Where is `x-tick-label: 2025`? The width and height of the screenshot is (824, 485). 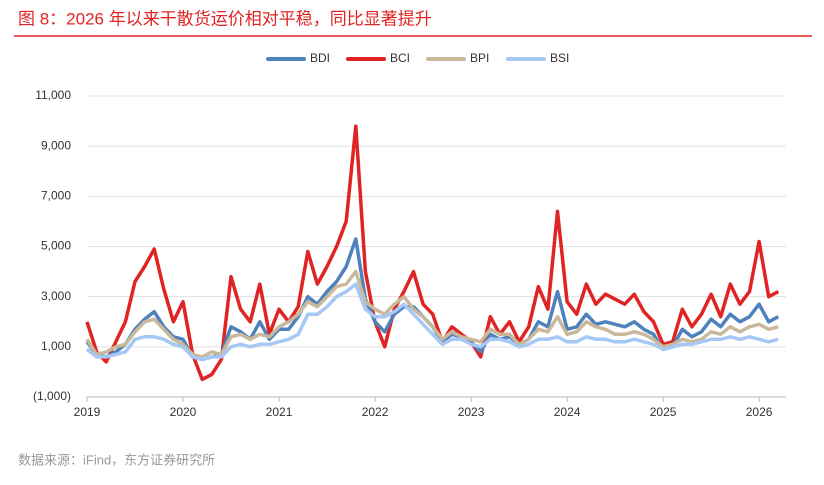
x-tick-label: 2025 is located at coordinates (663, 412).